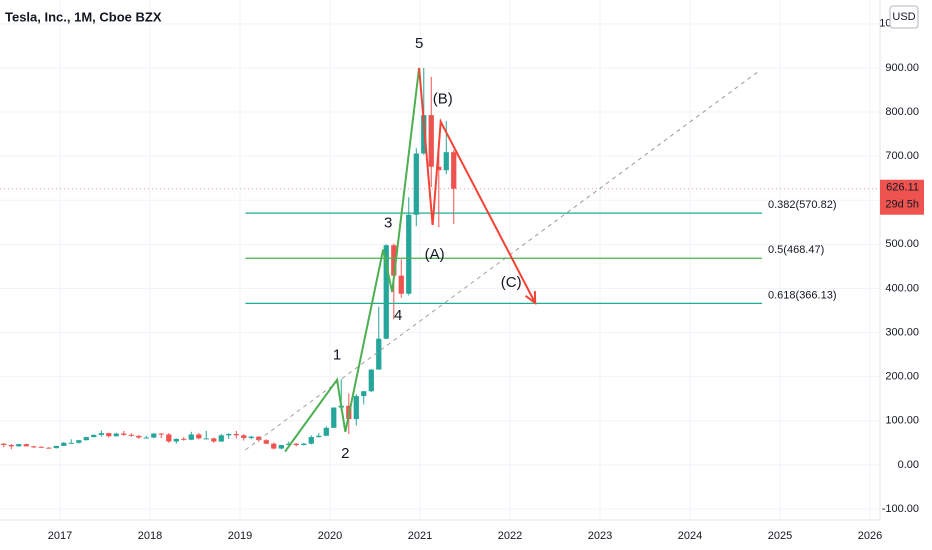 Image resolution: width=932 pixels, height=550 pixels. Describe the element at coordinates (906, 275) in the screenshot. I see `price-axis-panel` at that location.